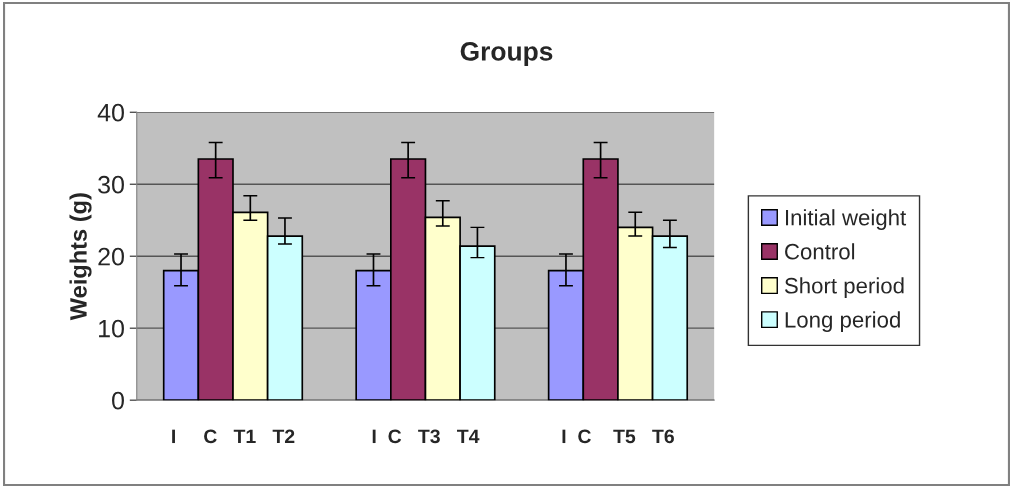 This screenshot has height=488, width=1013. Describe the element at coordinates (80, 257) in the screenshot. I see `y-axis-title: Weights (g)` at that location.